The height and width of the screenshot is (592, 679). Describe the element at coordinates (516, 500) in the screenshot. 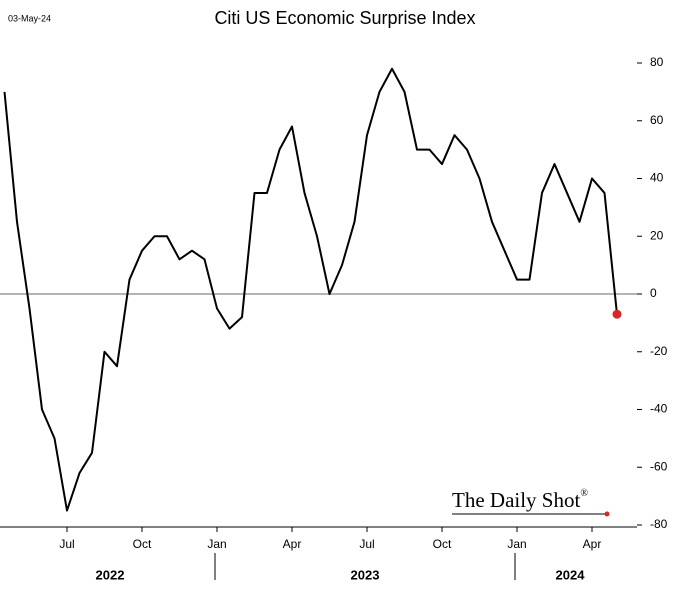

I see `watermark-text: The Daily Shot` at that location.